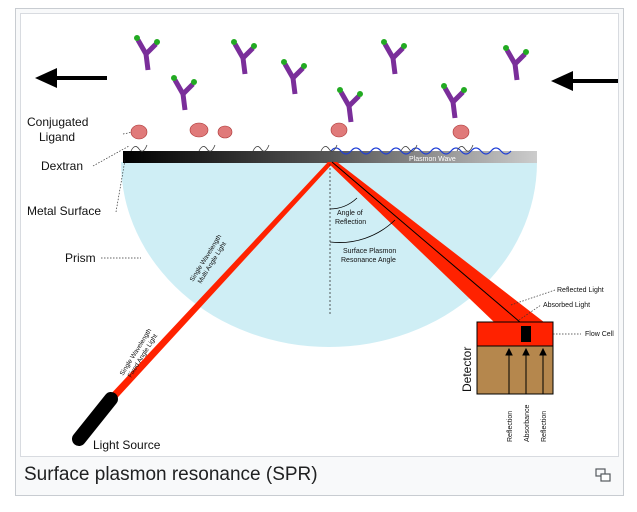 The width and height of the screenshot is (637, 512). What do you see at coordinates (127, 445) in the screenshot?
I see `light-source-label: Light Source` at bounding box center [127, 445].